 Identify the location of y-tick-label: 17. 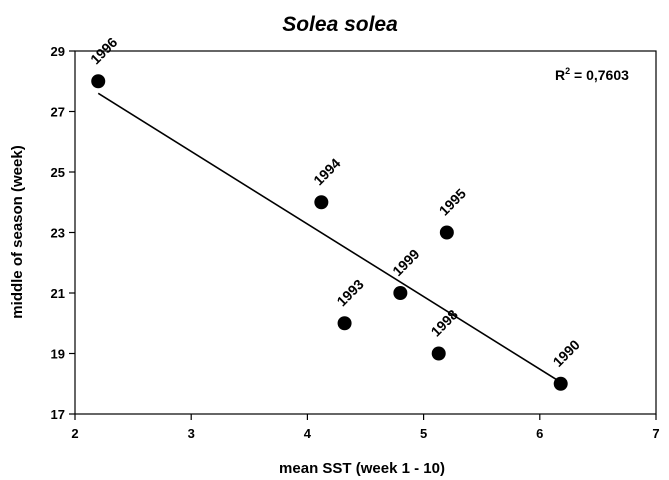
(58, 414).